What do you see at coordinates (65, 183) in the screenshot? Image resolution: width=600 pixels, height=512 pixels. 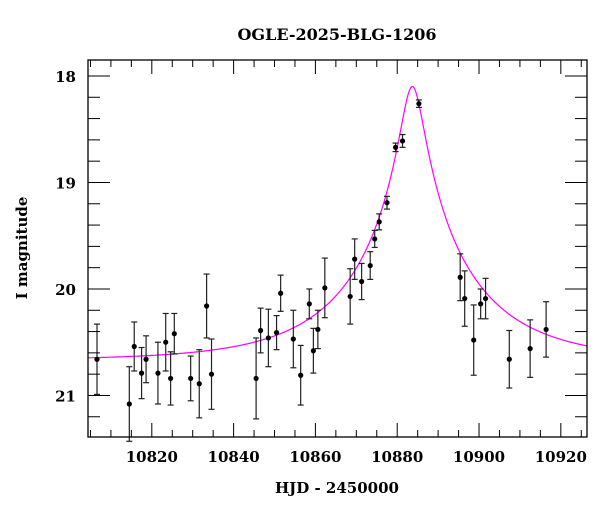 I see `y-tick-label: 19` at bounding box center [65, 183].